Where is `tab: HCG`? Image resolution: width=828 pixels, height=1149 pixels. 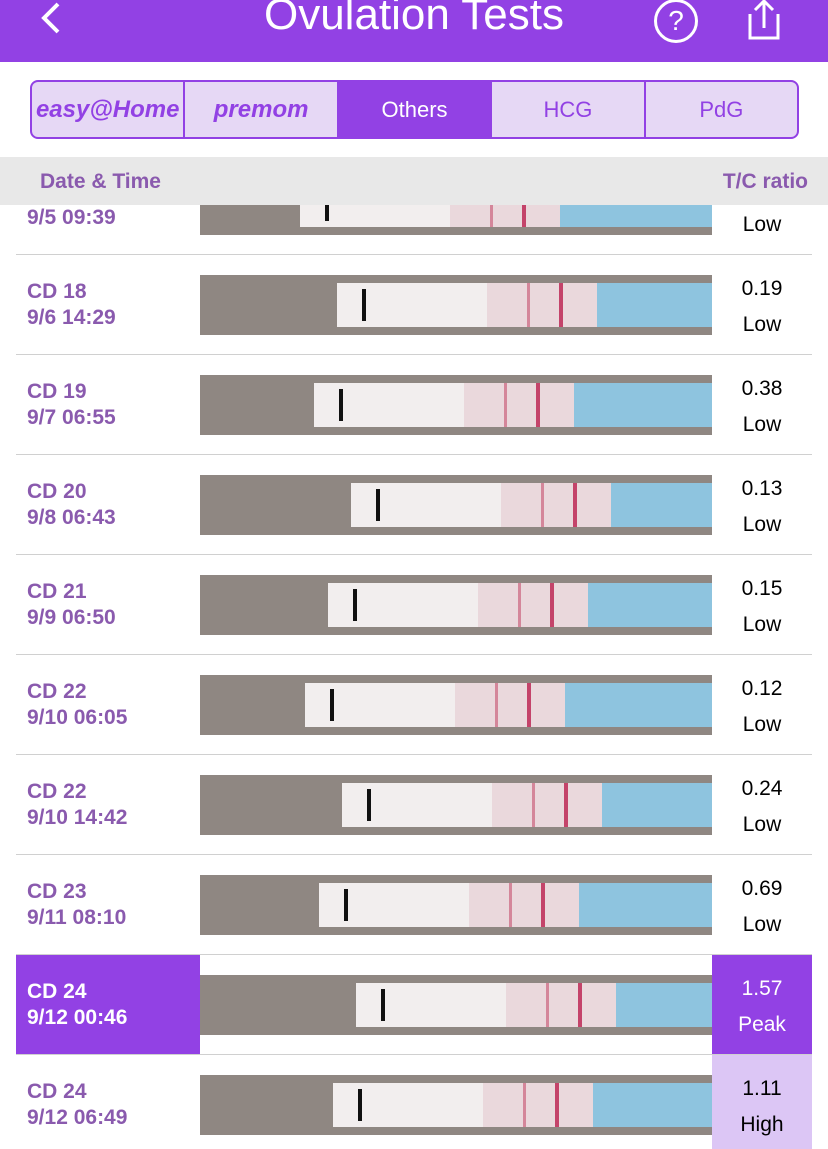 tab: HCG is located at coordinates (569, 109).